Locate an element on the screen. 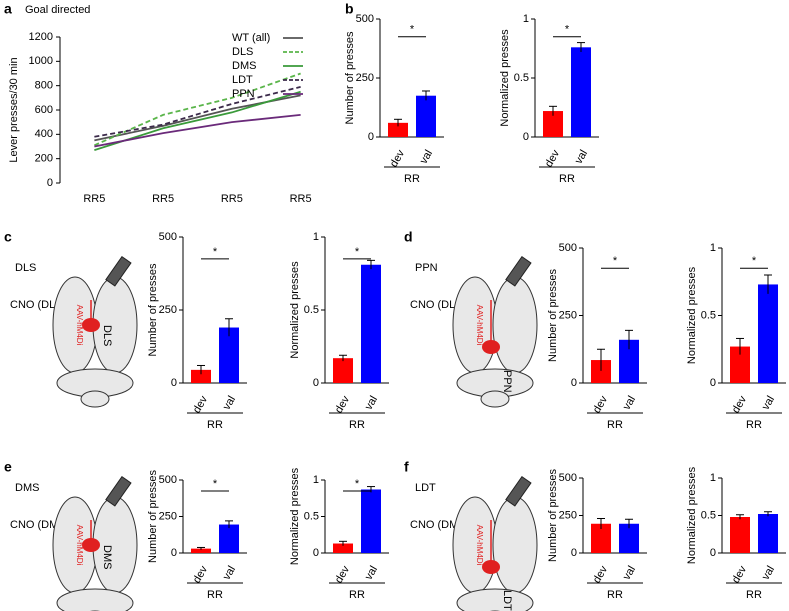 The image size is (789, 611). legend-label: DMS is located at coordinates (244, 66).